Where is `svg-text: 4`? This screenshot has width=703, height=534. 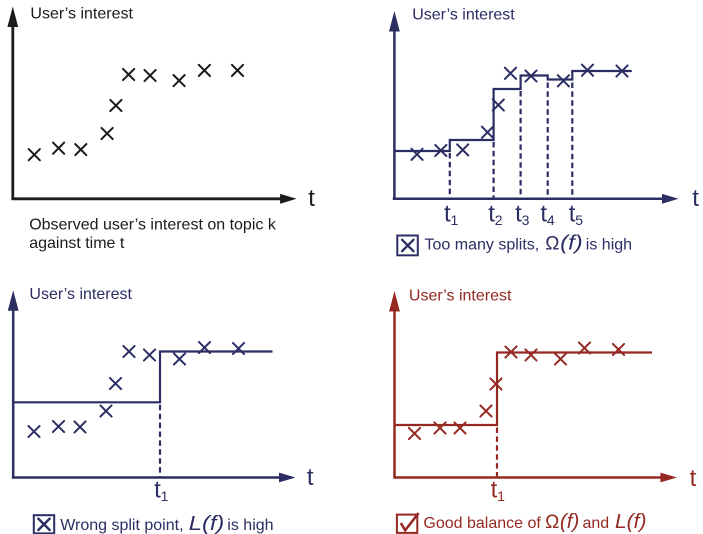 svg-text: 4 is located at coordinates (551, 220).